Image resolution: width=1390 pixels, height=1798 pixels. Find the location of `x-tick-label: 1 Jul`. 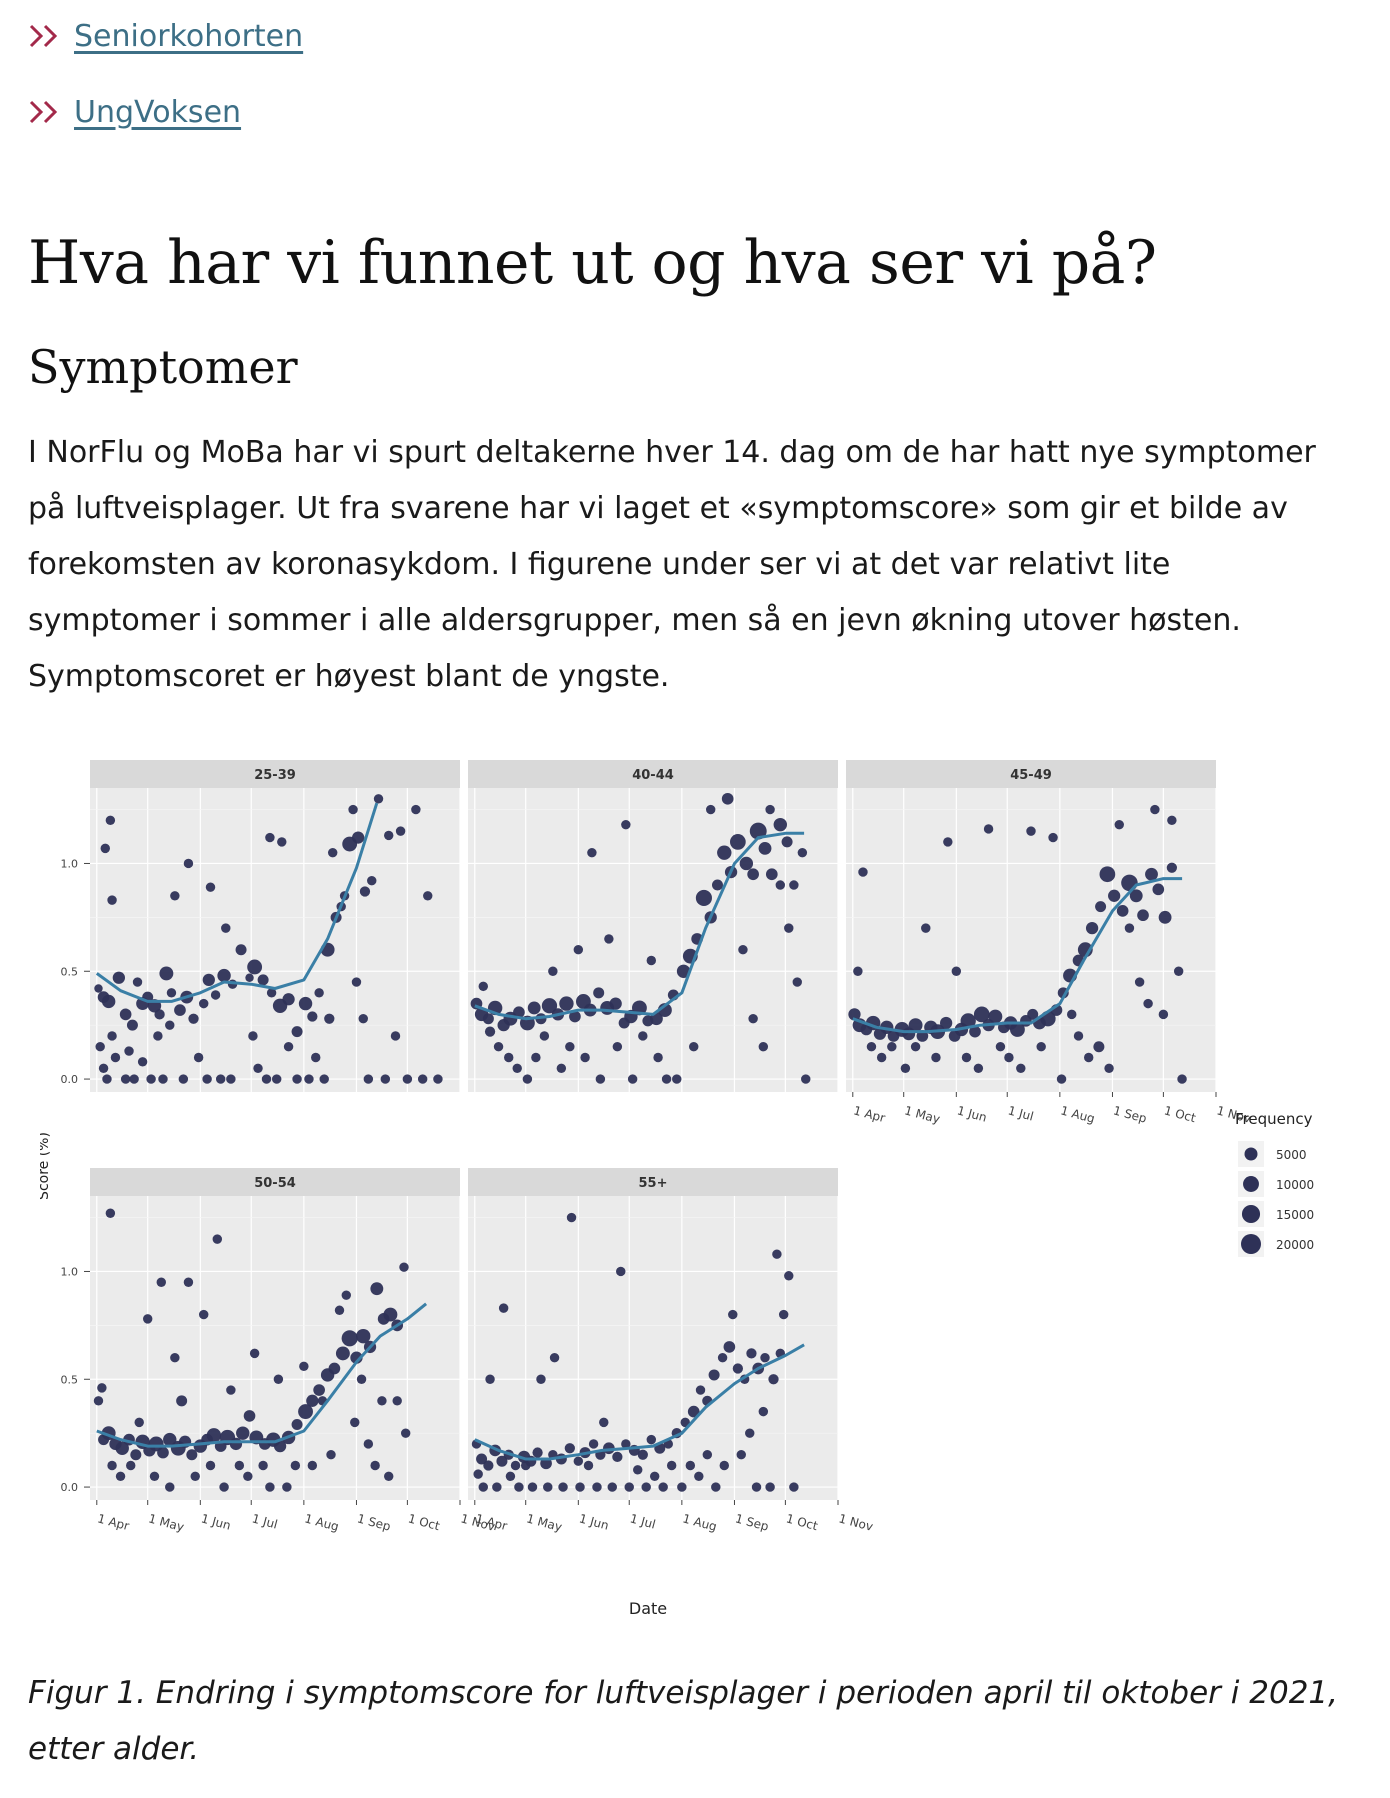

x-tick-label: 1 Jul is located at coordinates (642, 1521).